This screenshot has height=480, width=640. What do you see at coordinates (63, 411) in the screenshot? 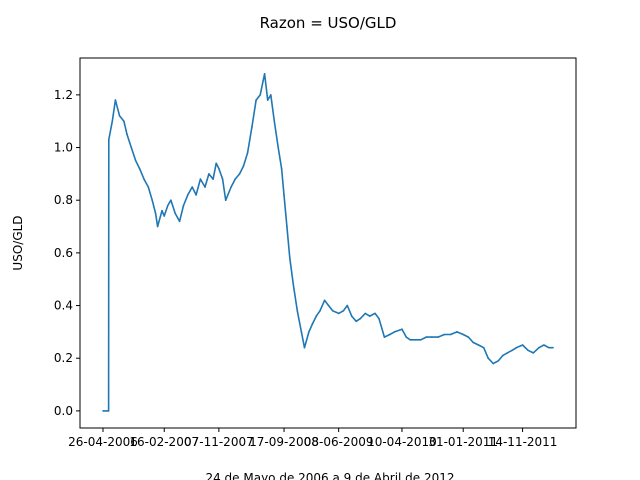
I see `y-tick-label: 0.0` at bounding box center [63, 411].